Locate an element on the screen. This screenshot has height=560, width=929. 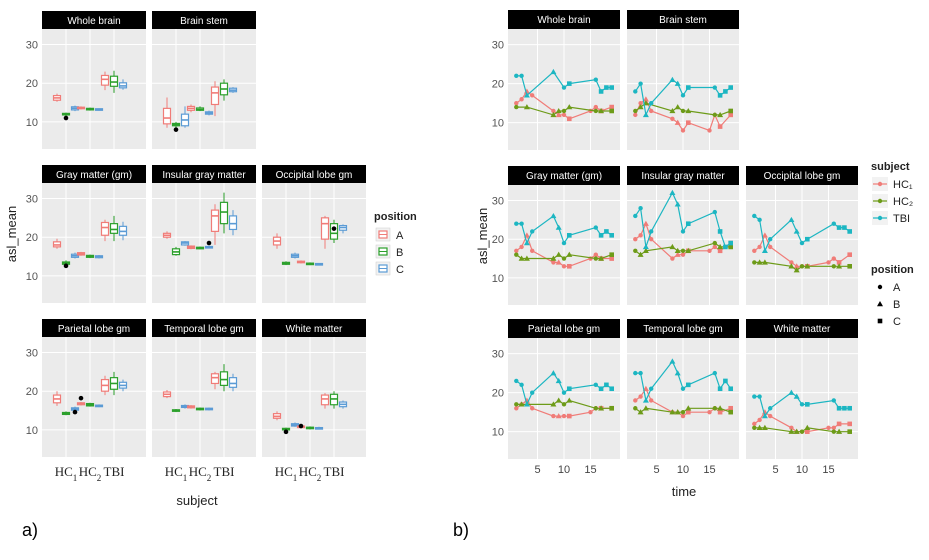
plot-background is located at coordinates (314, 397).